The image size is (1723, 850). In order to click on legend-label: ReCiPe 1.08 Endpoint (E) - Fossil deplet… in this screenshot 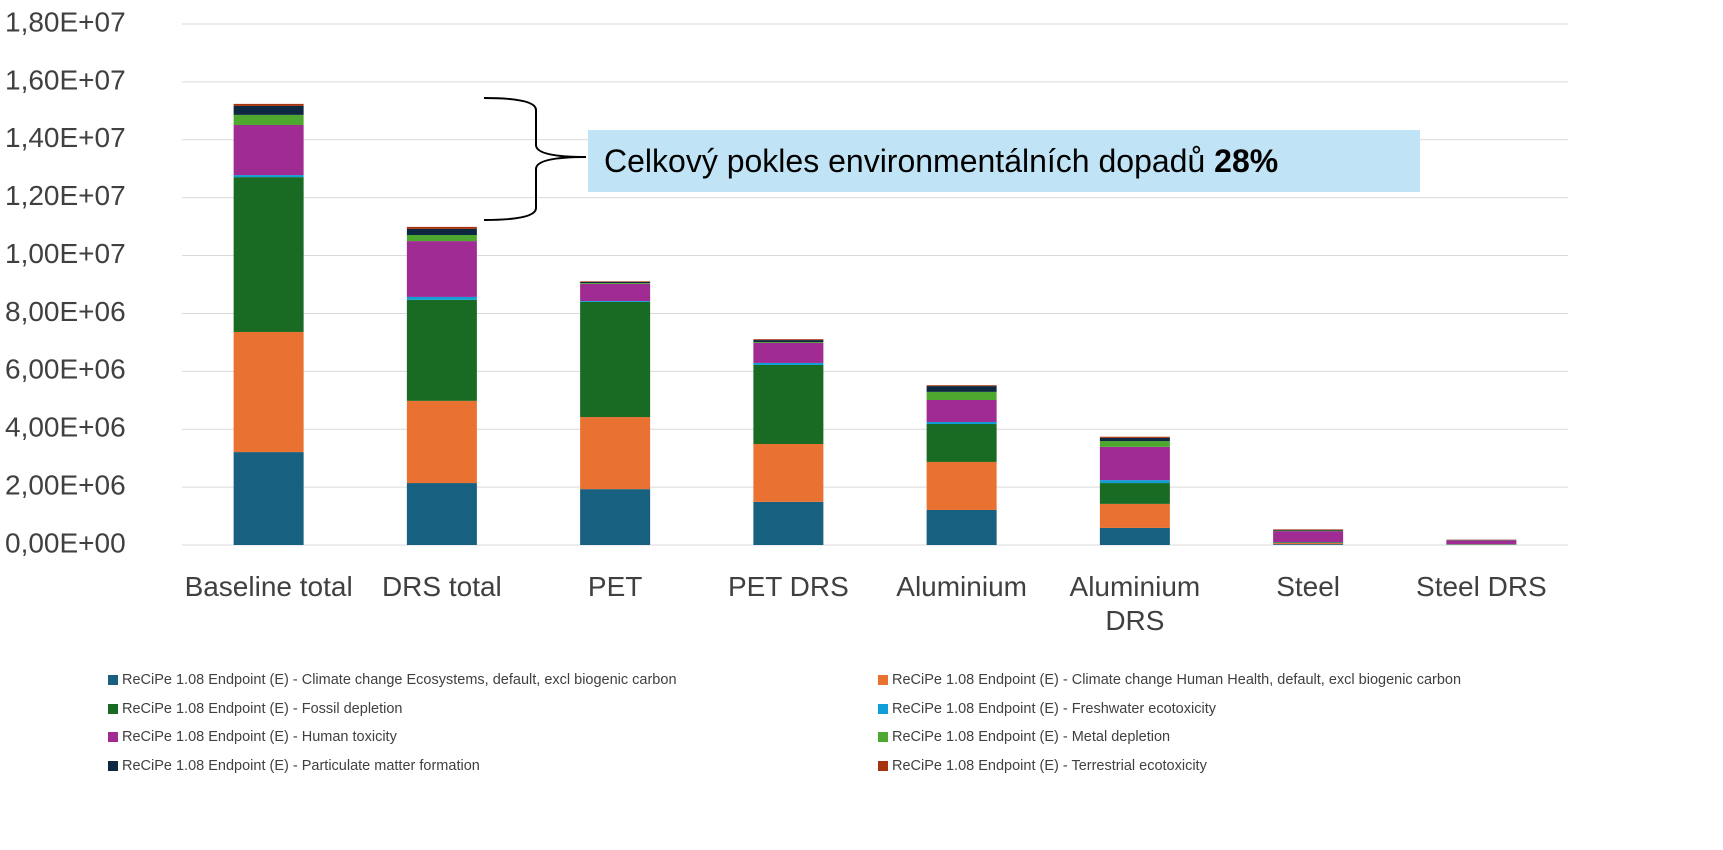, I will do `click(262, 708)`.